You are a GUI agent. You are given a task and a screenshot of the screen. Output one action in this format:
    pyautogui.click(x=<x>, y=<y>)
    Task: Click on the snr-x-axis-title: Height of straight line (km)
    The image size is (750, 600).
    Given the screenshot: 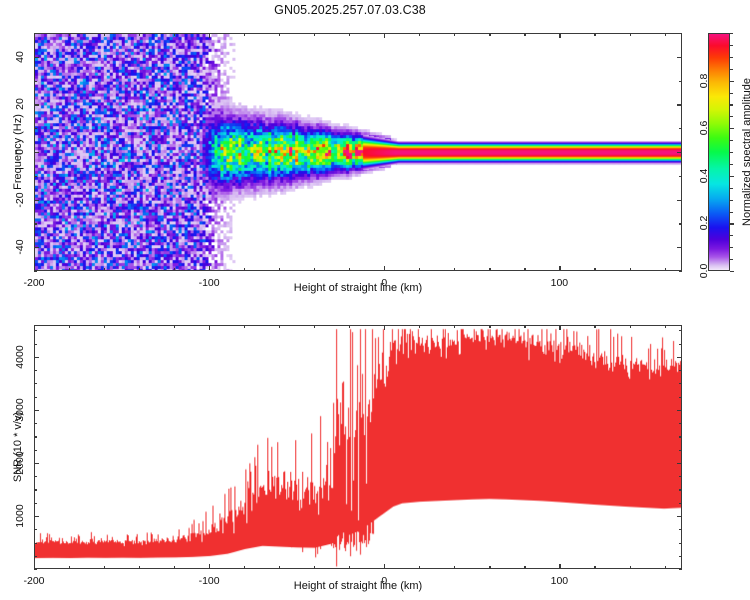 What is the action you would take?
    pyautogui.click(x=358, y=586)
    